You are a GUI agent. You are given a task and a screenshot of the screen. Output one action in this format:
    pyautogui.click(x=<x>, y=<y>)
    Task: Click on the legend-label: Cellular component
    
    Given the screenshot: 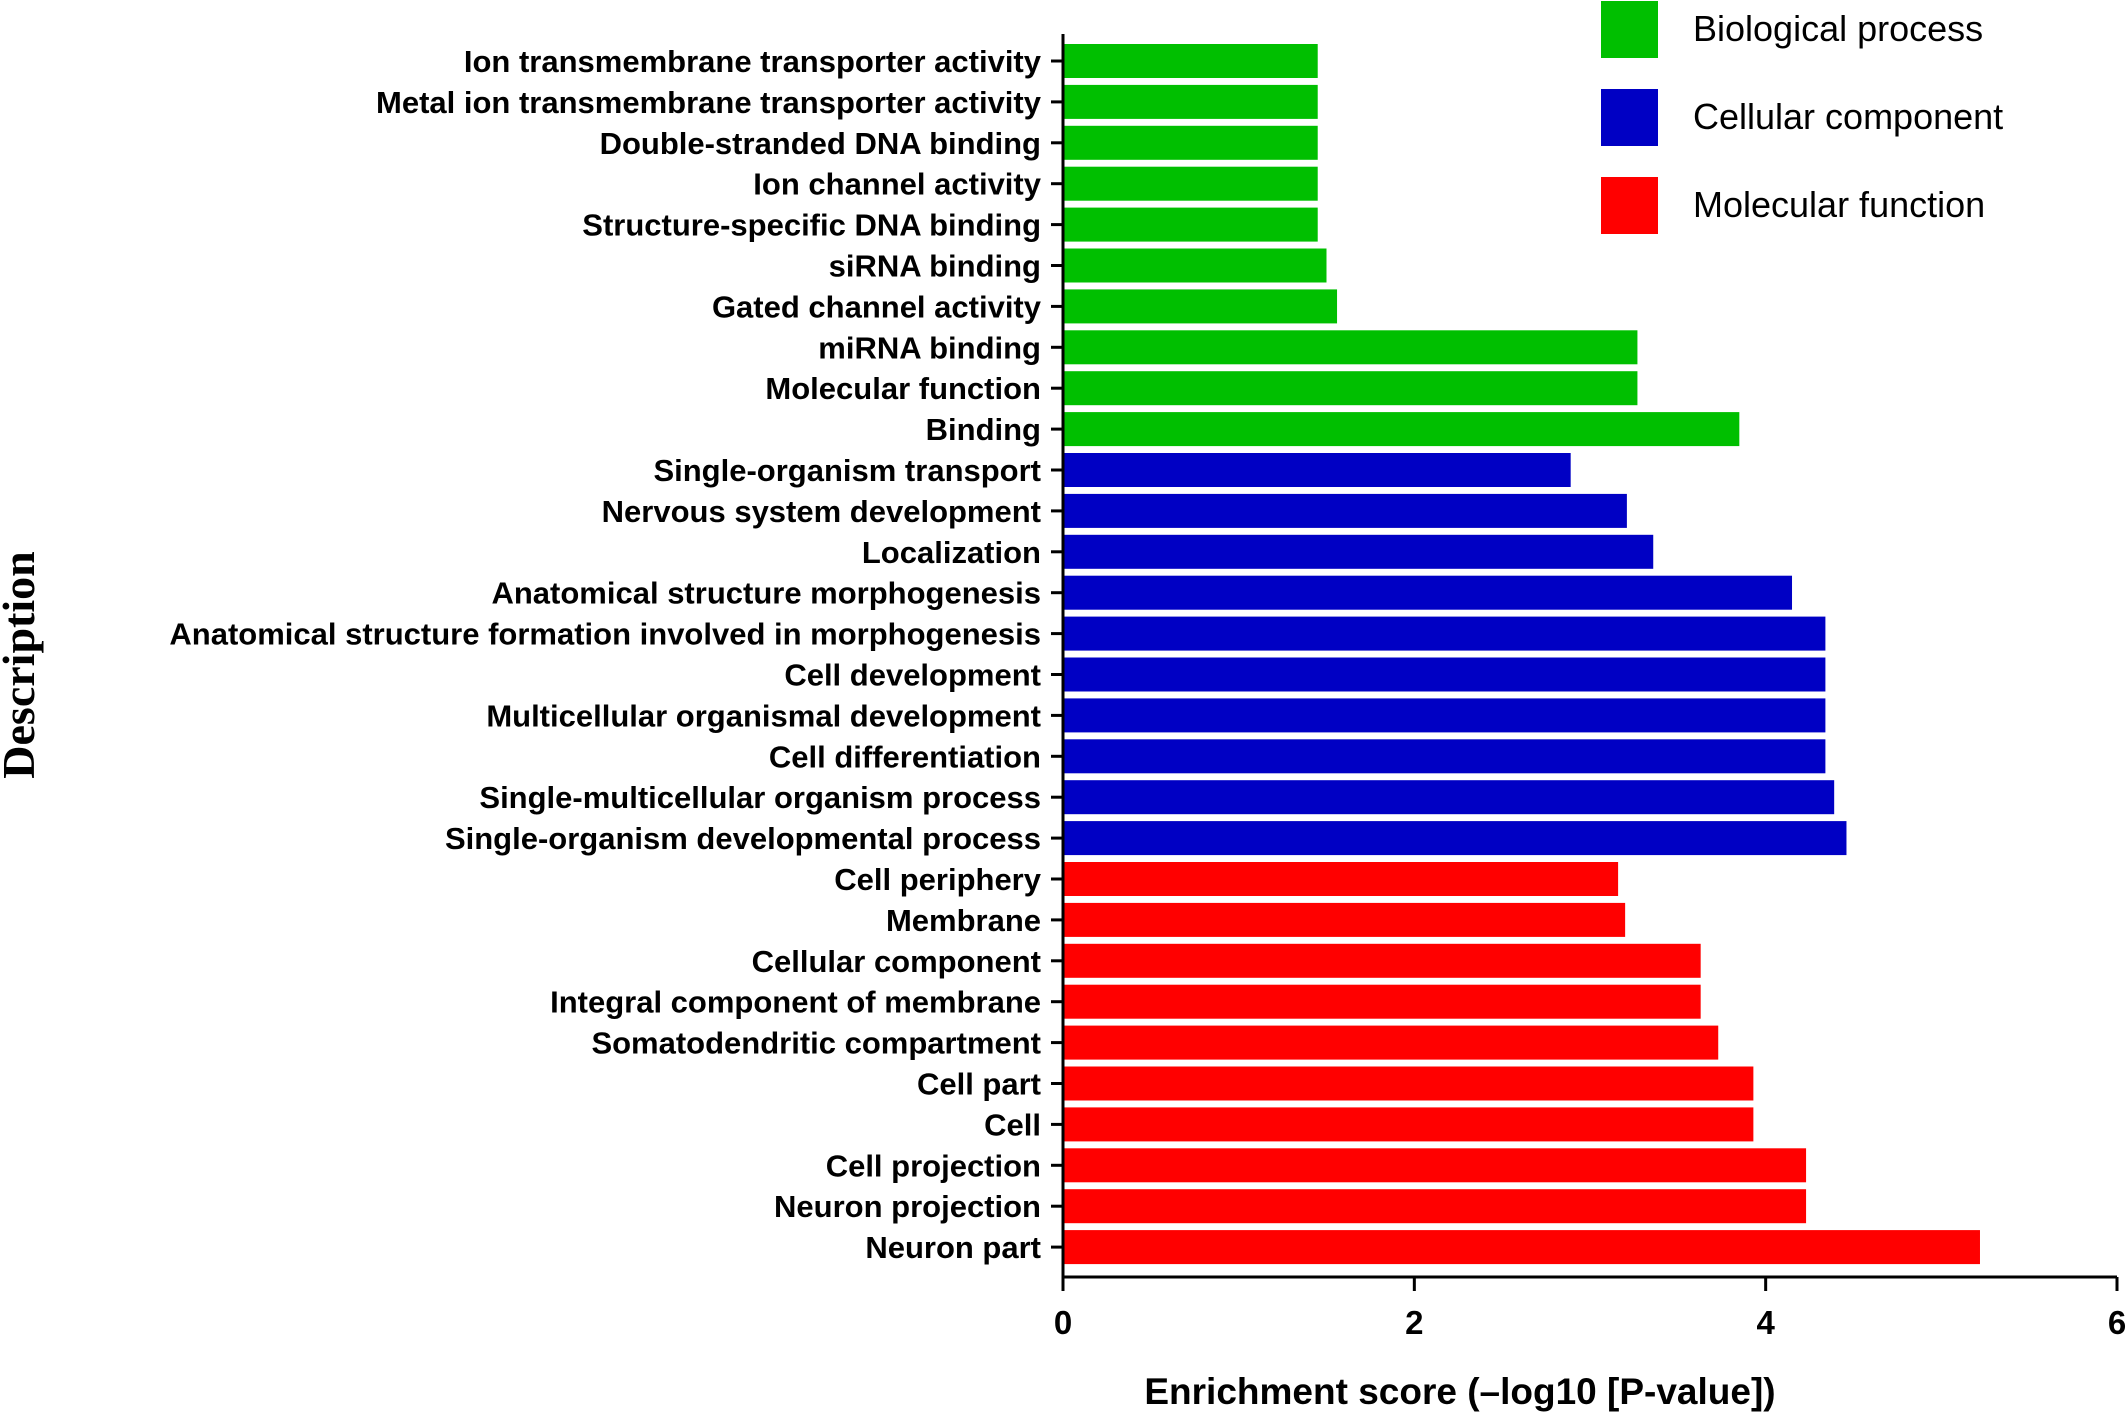 What is the action you would take?
    pyautogui.click(x=1848, y=116)
    